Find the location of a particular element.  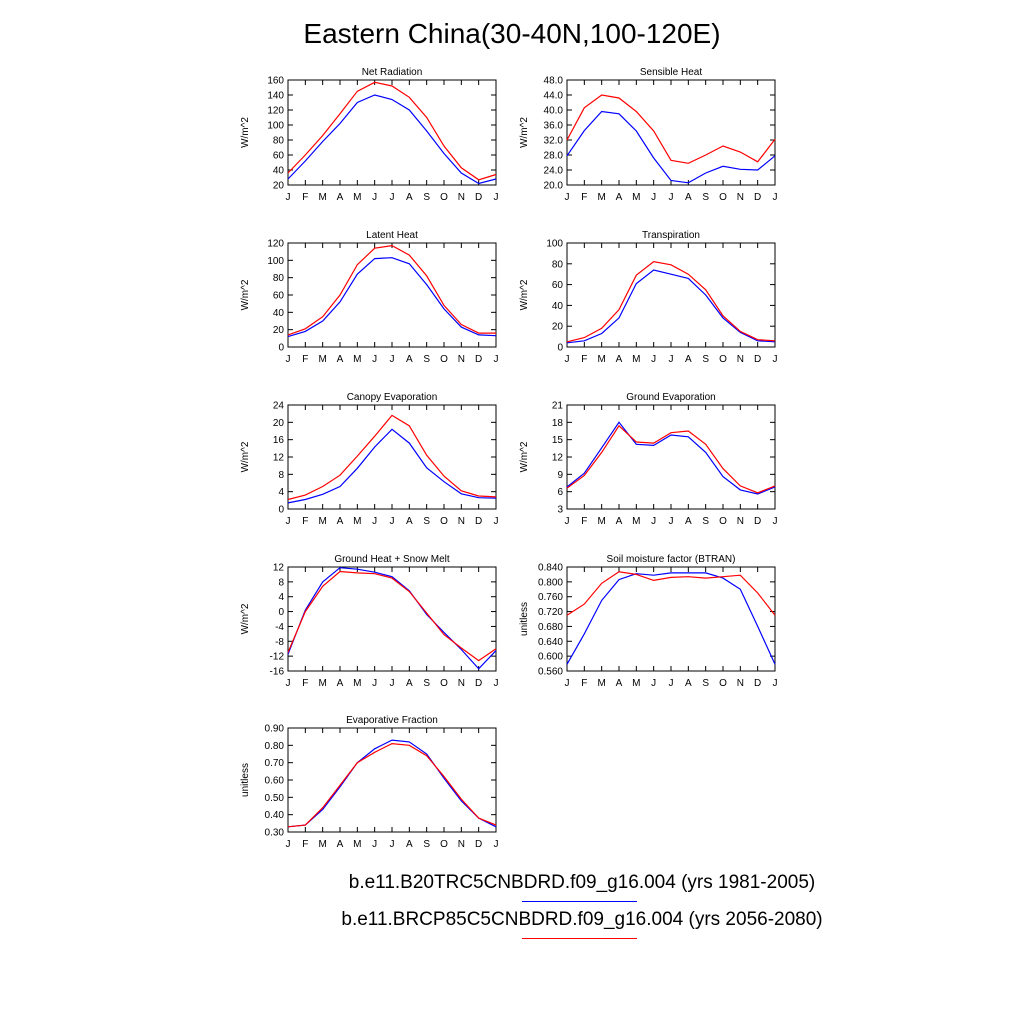

y-tick-label: -8 is located at coordinates (279, 642).